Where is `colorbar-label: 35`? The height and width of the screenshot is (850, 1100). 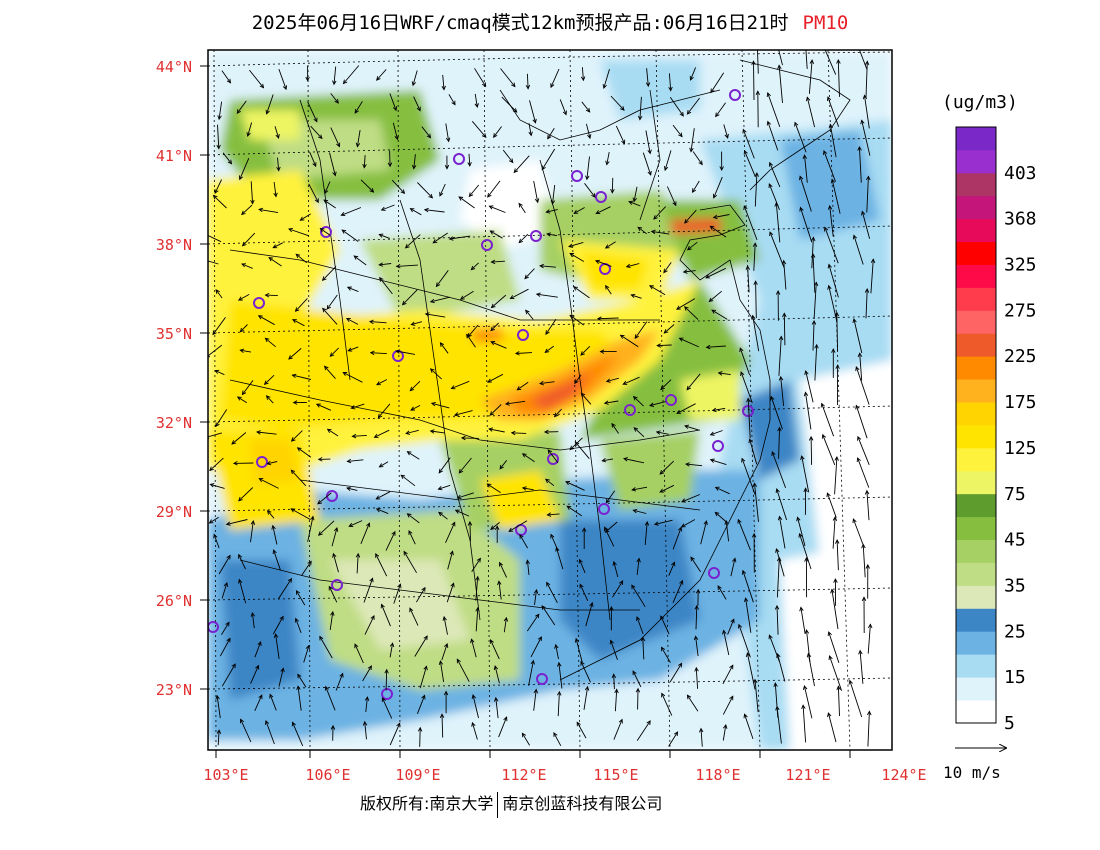
colorbar-label: 35 is located at coordinates (1015, 586).